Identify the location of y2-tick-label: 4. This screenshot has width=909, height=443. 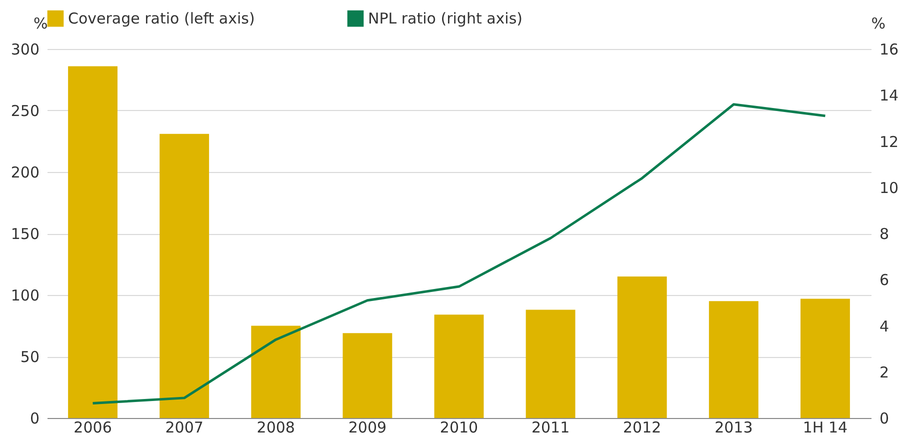
(885, 326).